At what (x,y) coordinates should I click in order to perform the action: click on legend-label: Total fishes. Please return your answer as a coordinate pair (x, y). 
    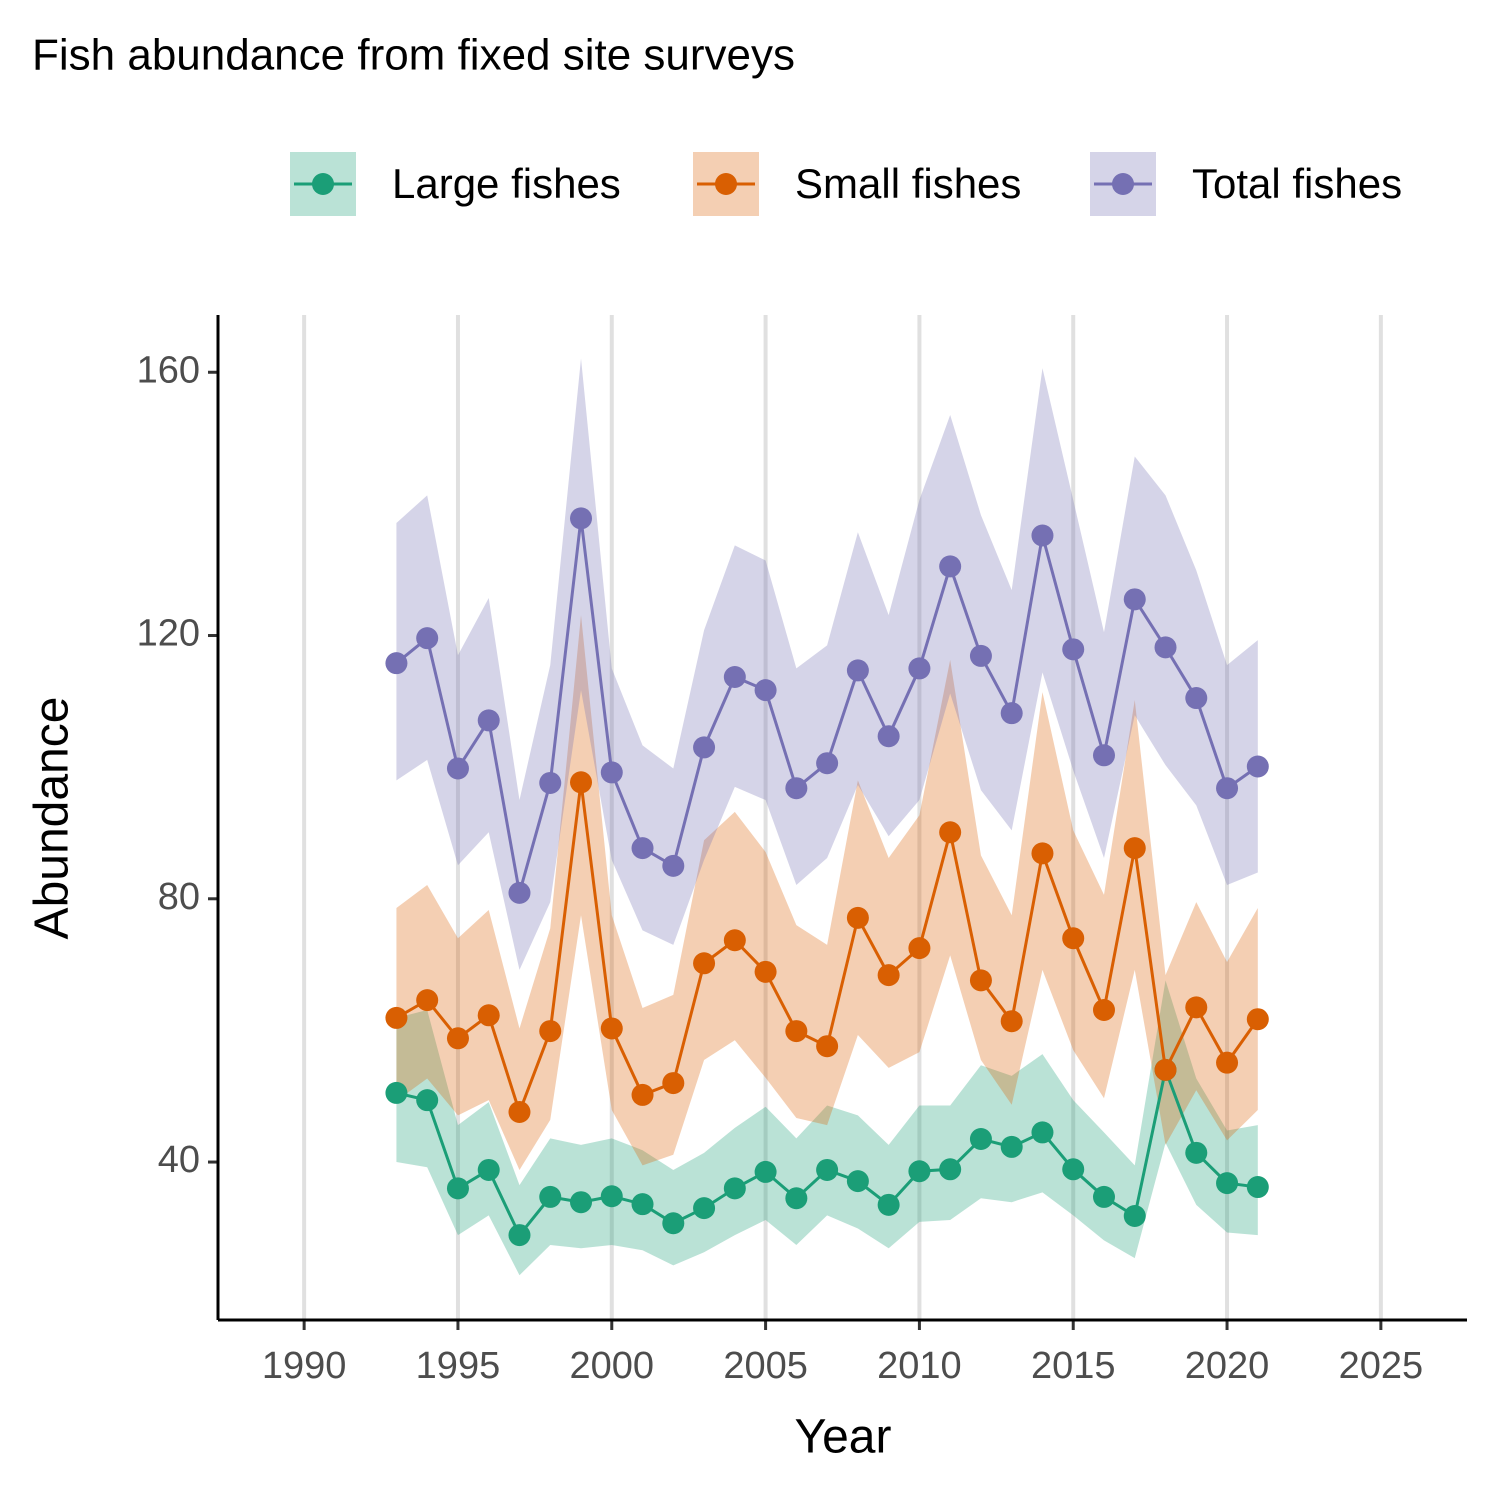
    Looking at the image, I should click on (1297, 183).